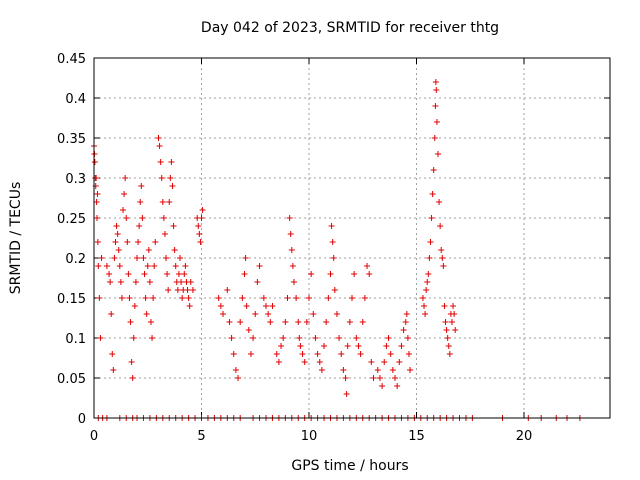 The height and width of the screenshot is (480, 640). Describe the element at coordinates (416, 436) in the screenshot. I see `x-tick-label: 15` at that location.